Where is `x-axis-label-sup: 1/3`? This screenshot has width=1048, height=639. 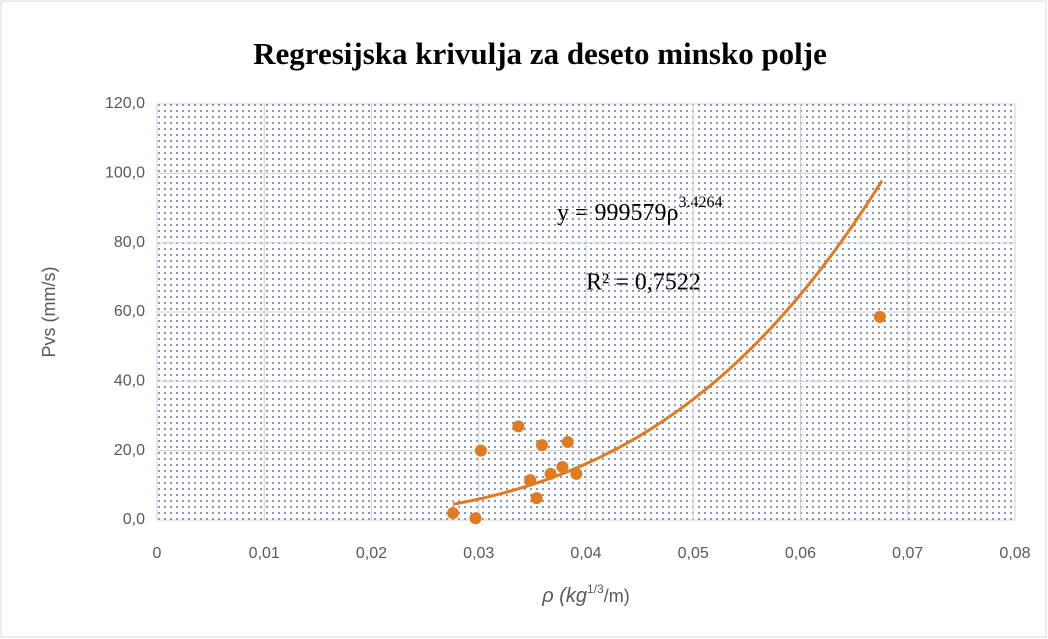 x-axis-label-sup: 1/3 is located at coordinates (595, 589).